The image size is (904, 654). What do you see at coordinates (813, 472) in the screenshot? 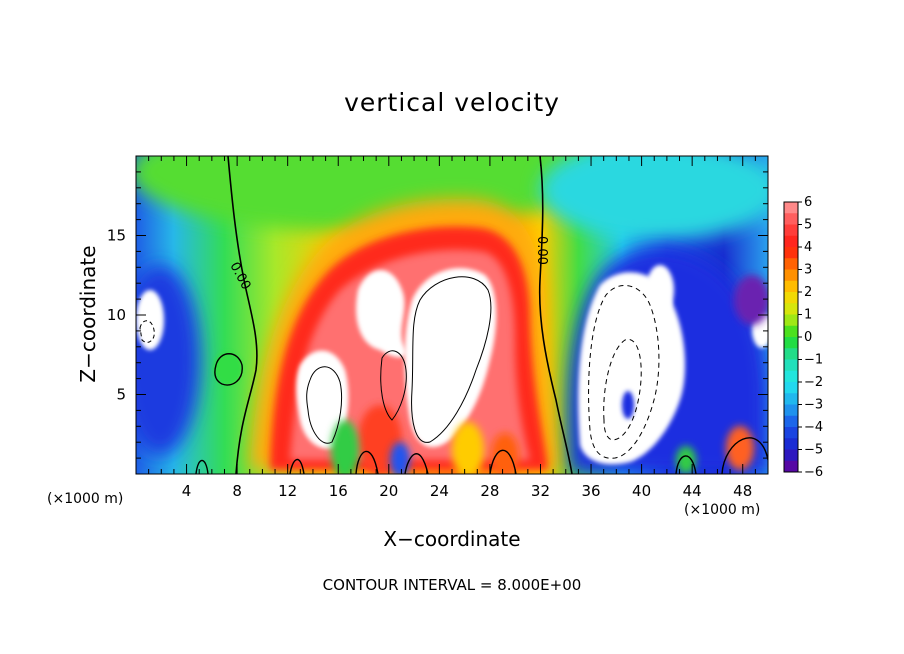
I see `colorbar-label: −6` at bounding box center [813, 472].